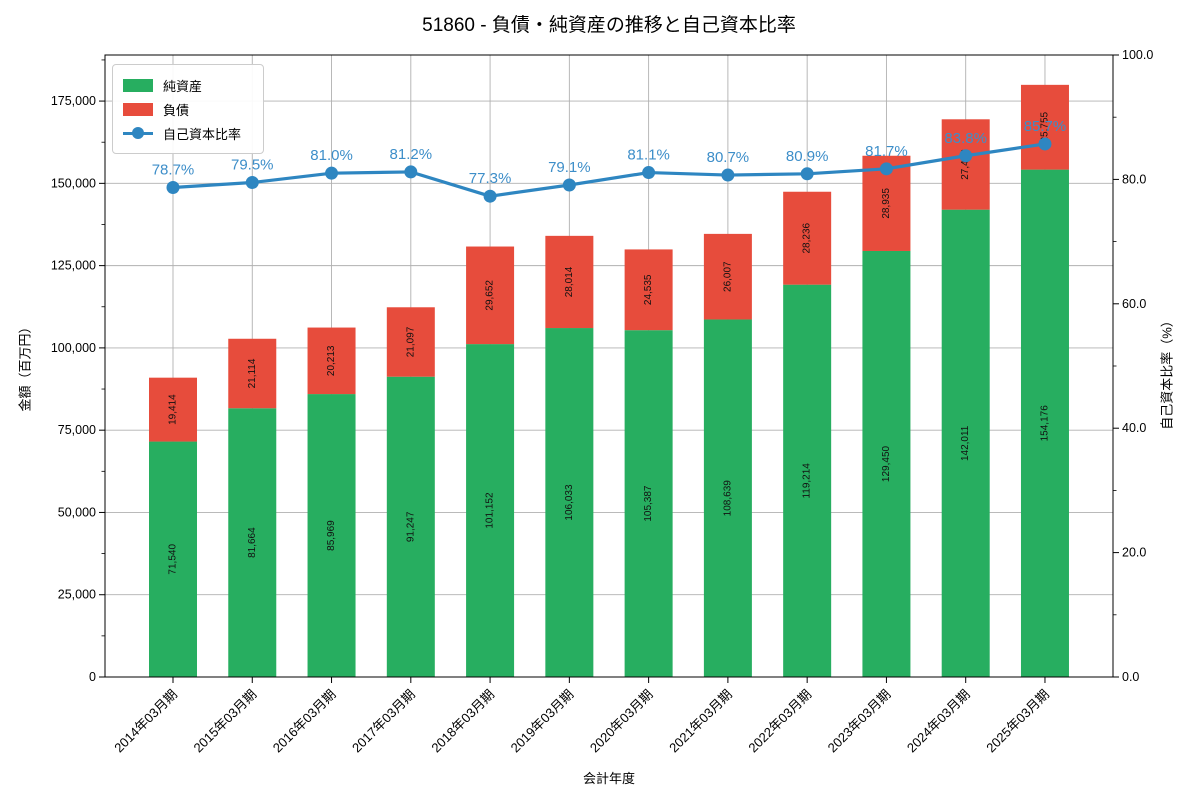 The width and height of the screenshot is (1200, 800). I want to click on bar-value-label-equity: 81,664, so click(252, 542).